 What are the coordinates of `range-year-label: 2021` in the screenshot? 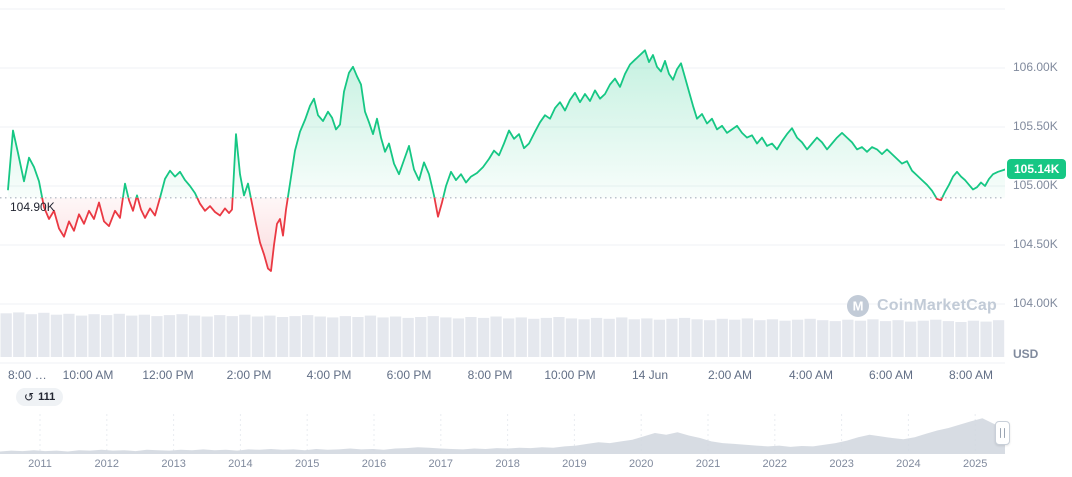 It's located at (708, 464).